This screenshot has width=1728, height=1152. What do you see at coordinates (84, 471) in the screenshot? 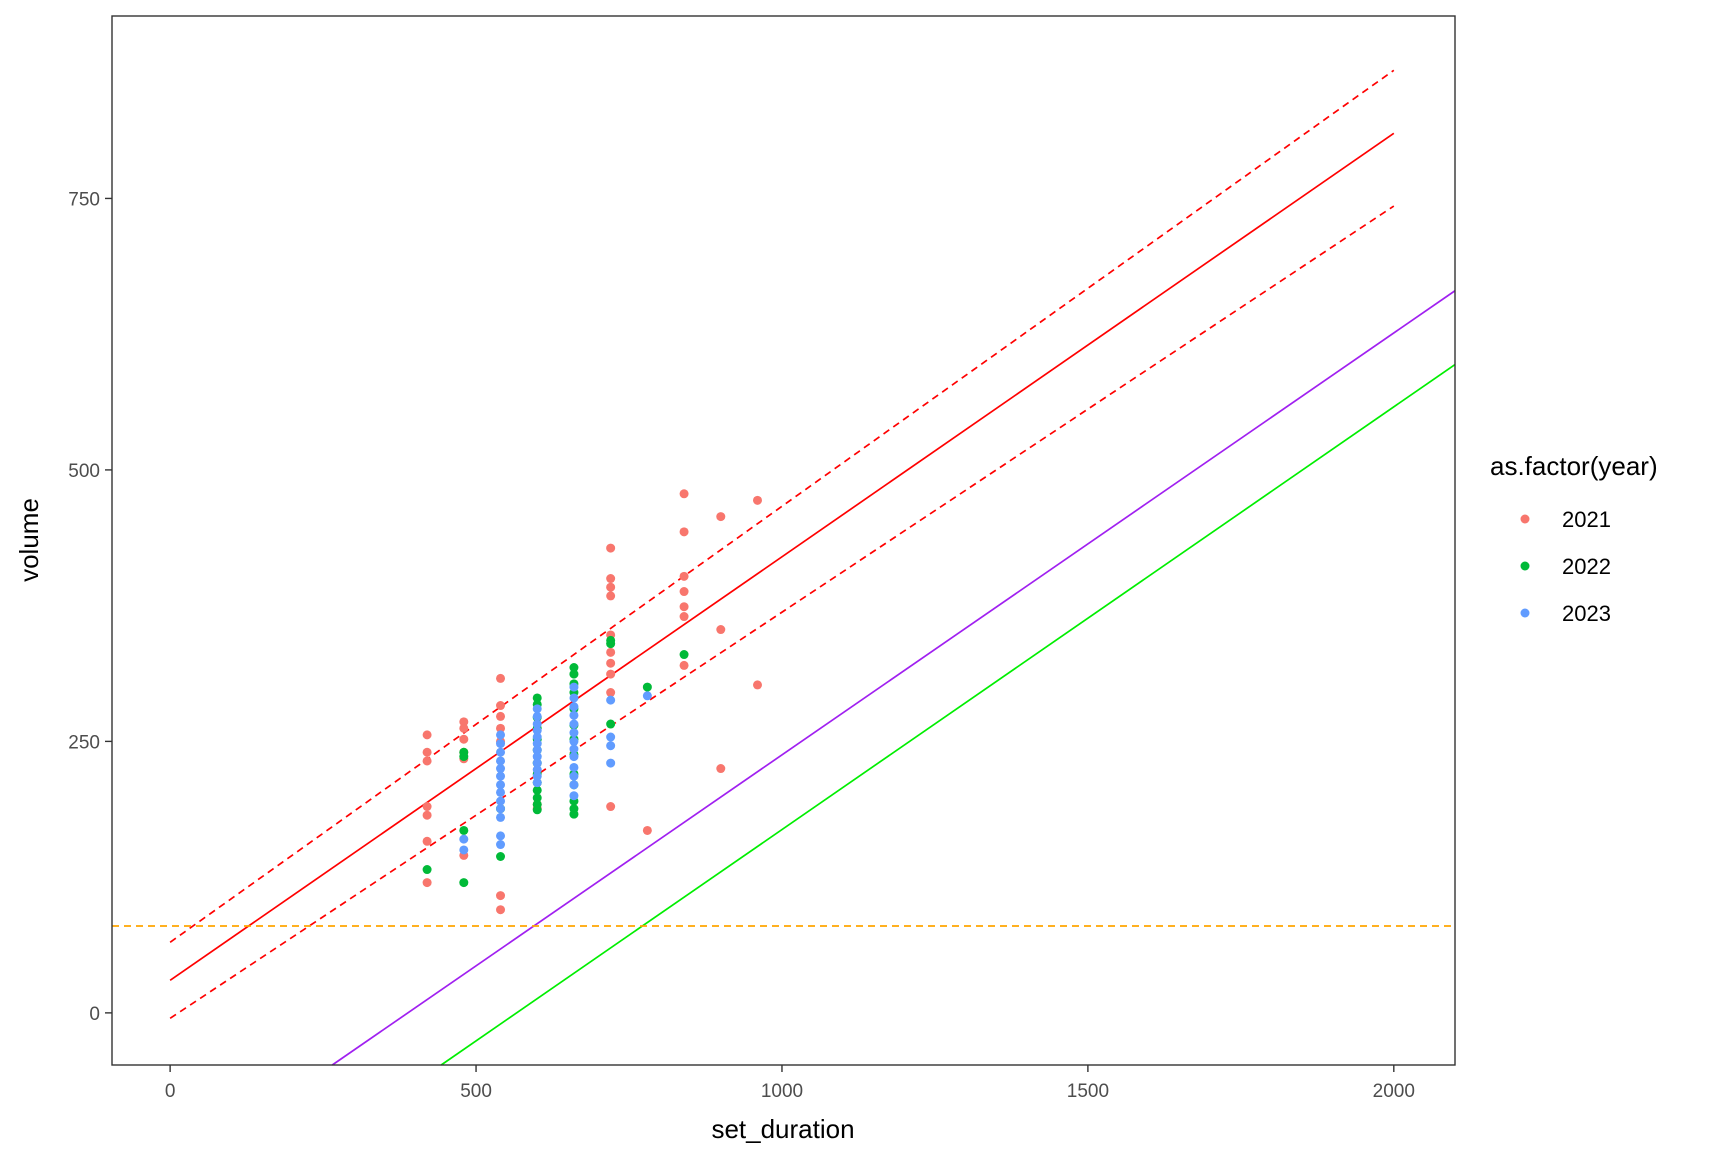
I see `y-tick-label: 500` at bounding box center [84, 471].